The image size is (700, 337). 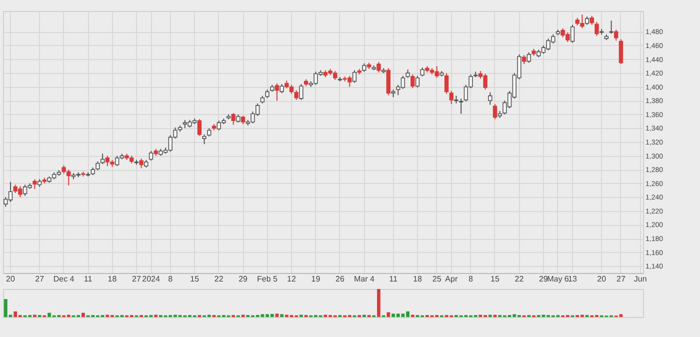 What do you see at coordinates (340, 279) in the screenshot?
I see `x-tick-label: 26` at bounding box center [340, 279].